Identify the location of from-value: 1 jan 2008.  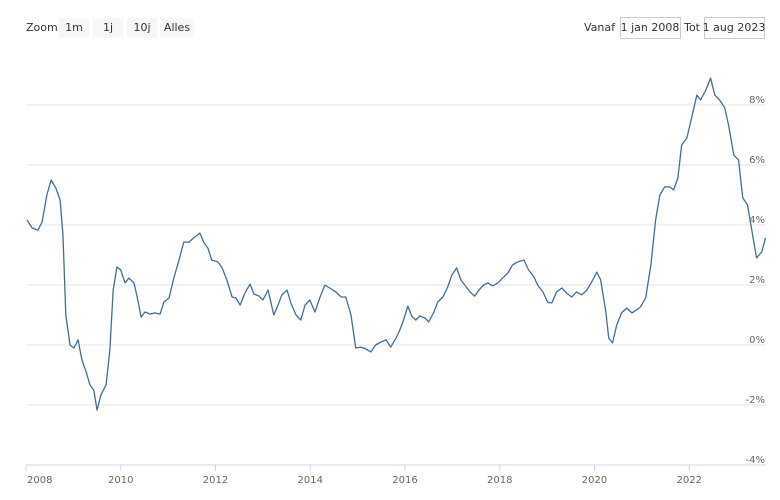
(650, 27).